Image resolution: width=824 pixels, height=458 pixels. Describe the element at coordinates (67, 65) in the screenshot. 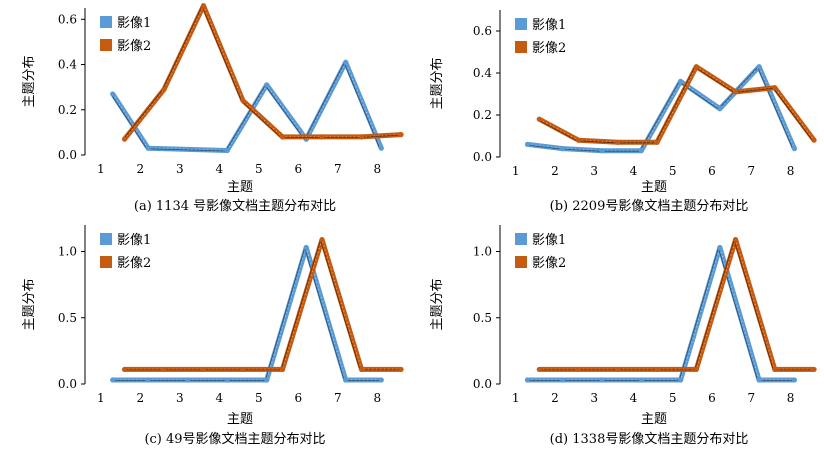

I see `y-tick-label: 0.4` at that location.